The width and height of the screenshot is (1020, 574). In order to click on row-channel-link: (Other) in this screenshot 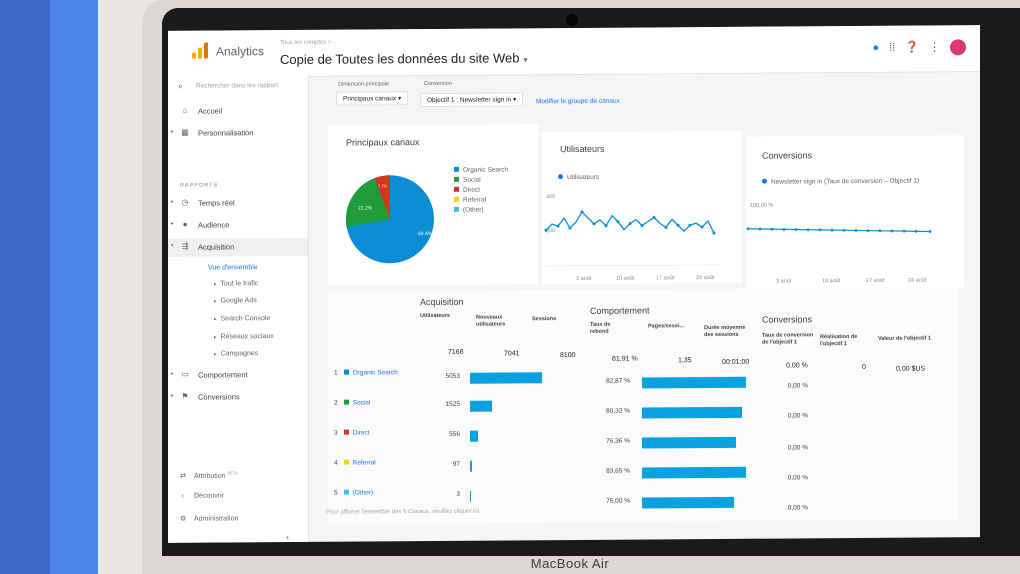, I will do `click(363, 493)`.